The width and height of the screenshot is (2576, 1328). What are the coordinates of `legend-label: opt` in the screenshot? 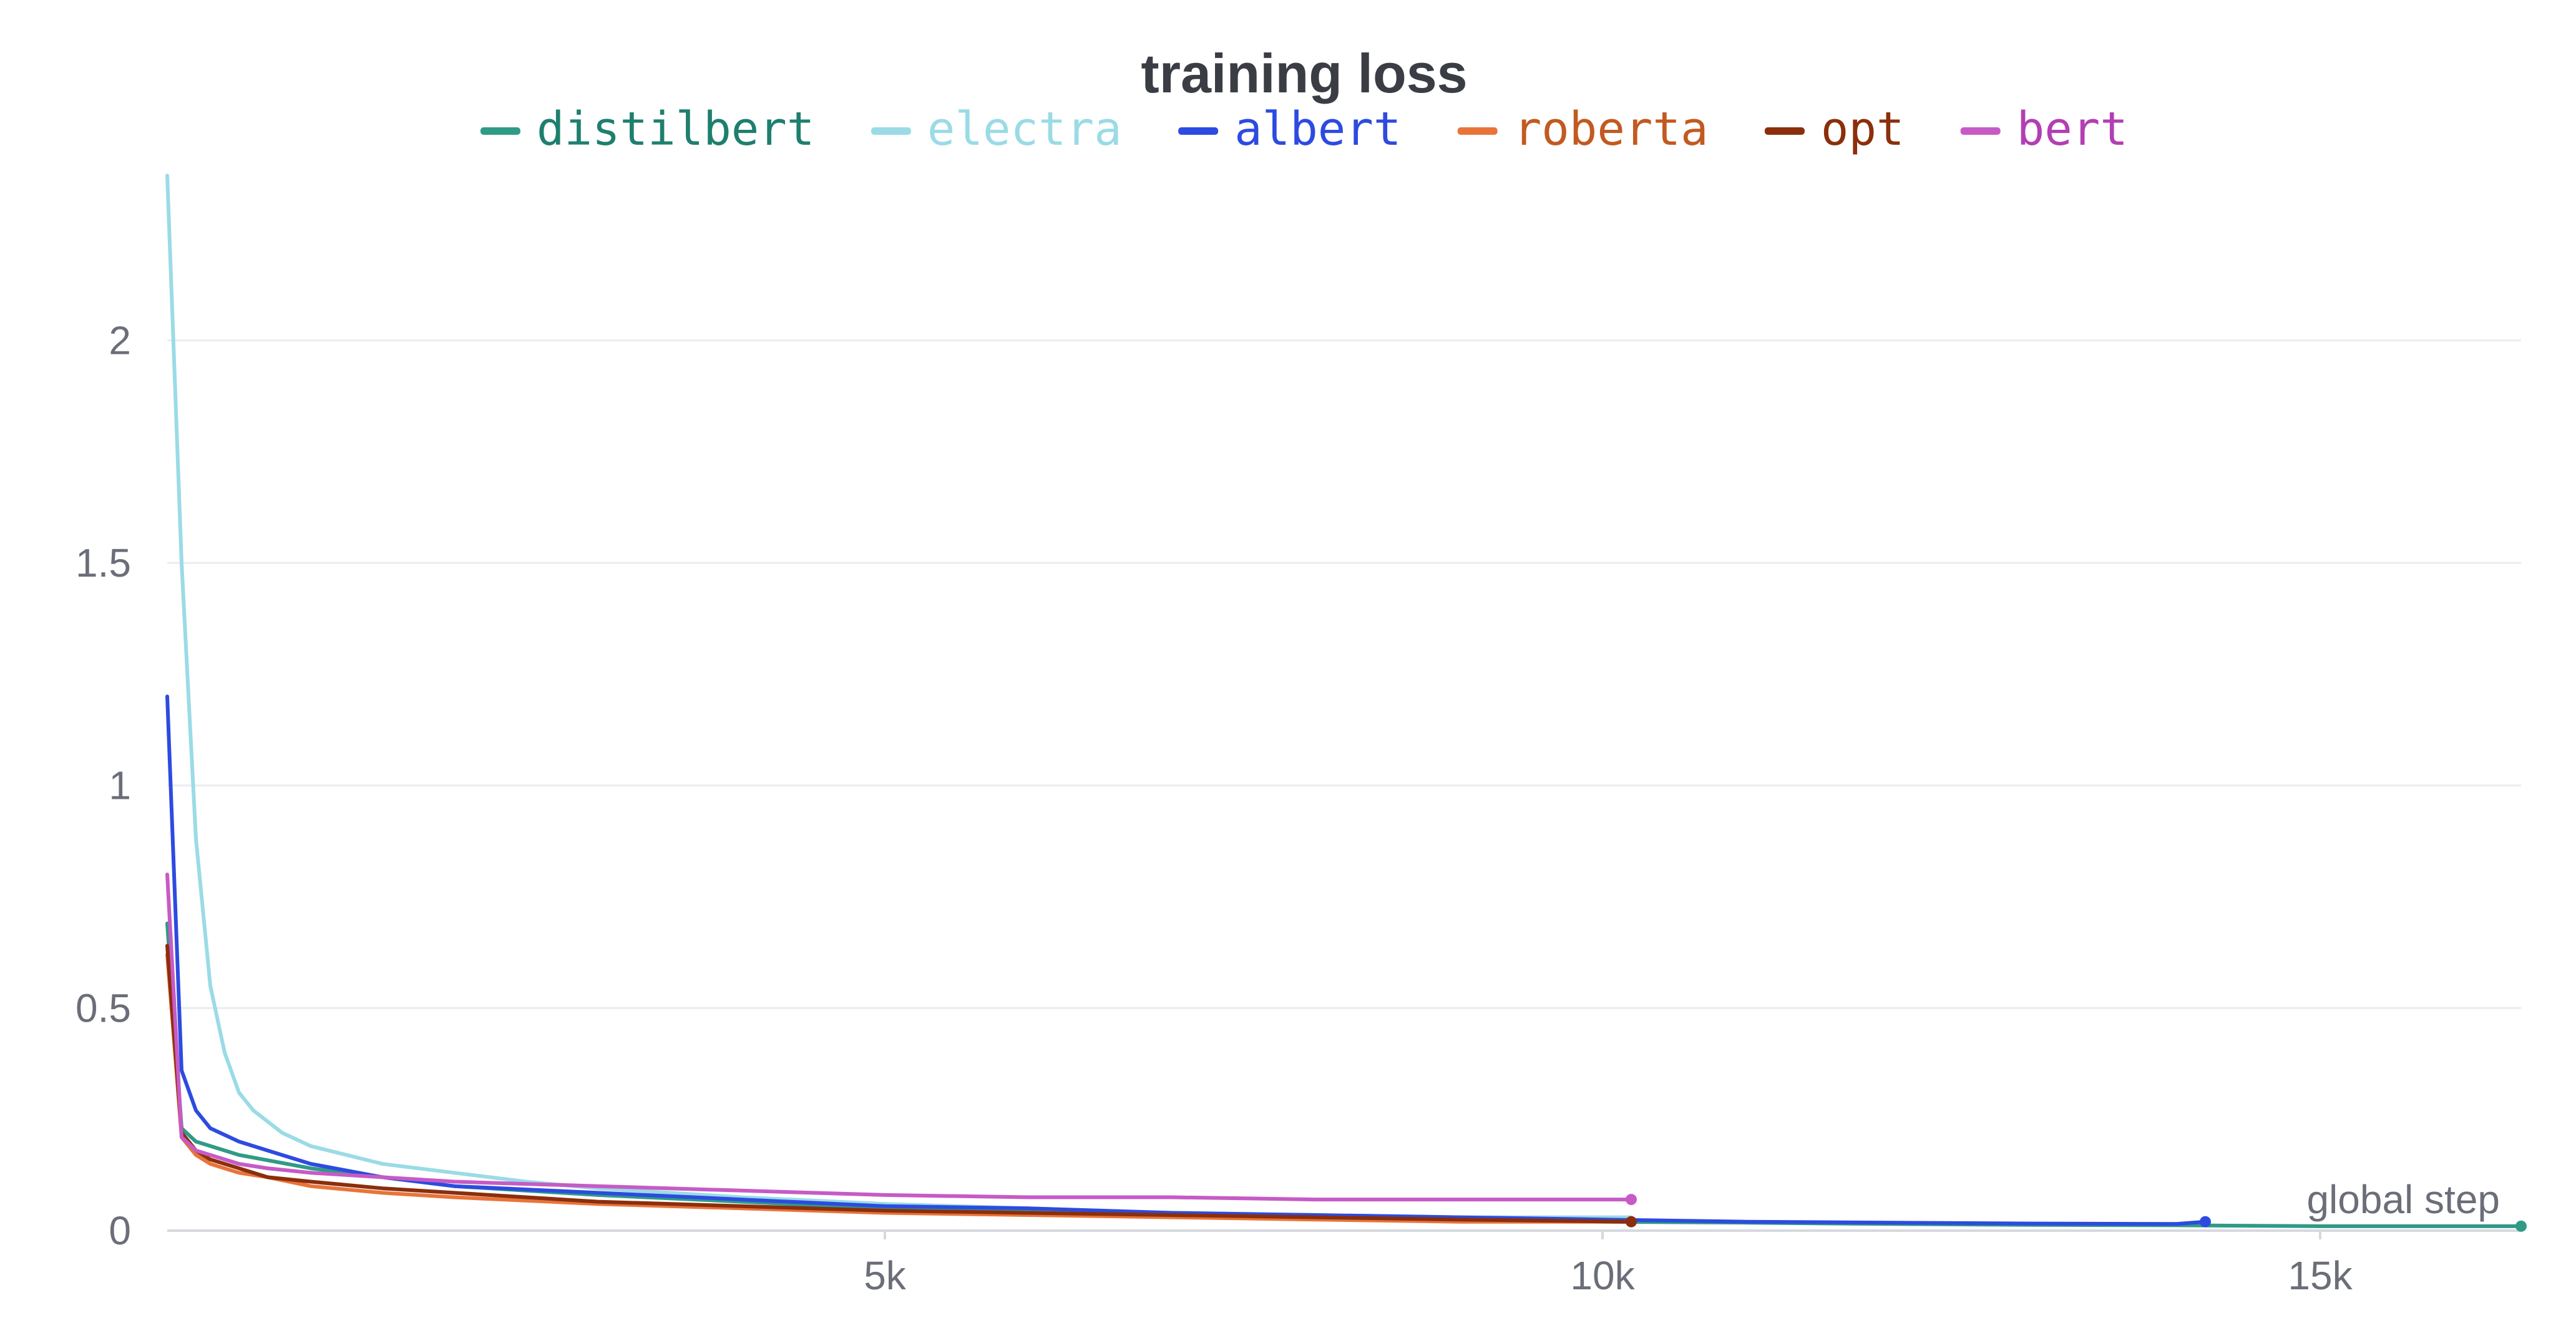 It's located at (1863, 129).